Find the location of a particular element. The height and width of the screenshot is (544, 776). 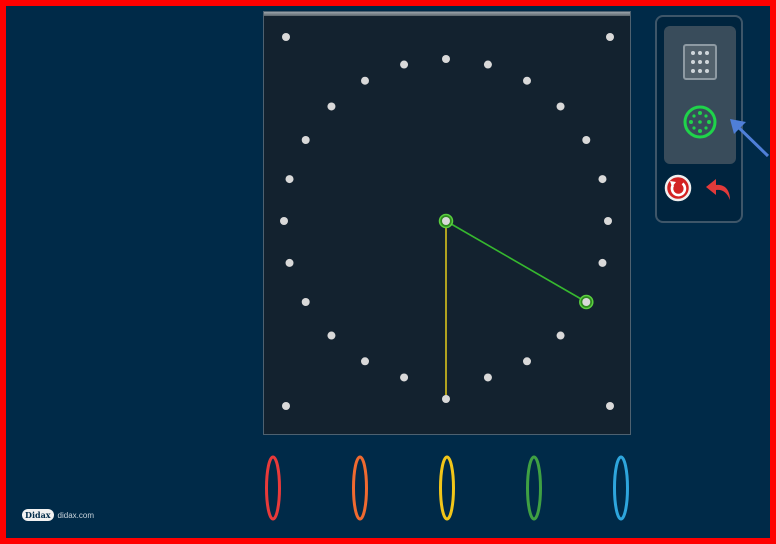

peg-center is located at coordinates (446, 221).